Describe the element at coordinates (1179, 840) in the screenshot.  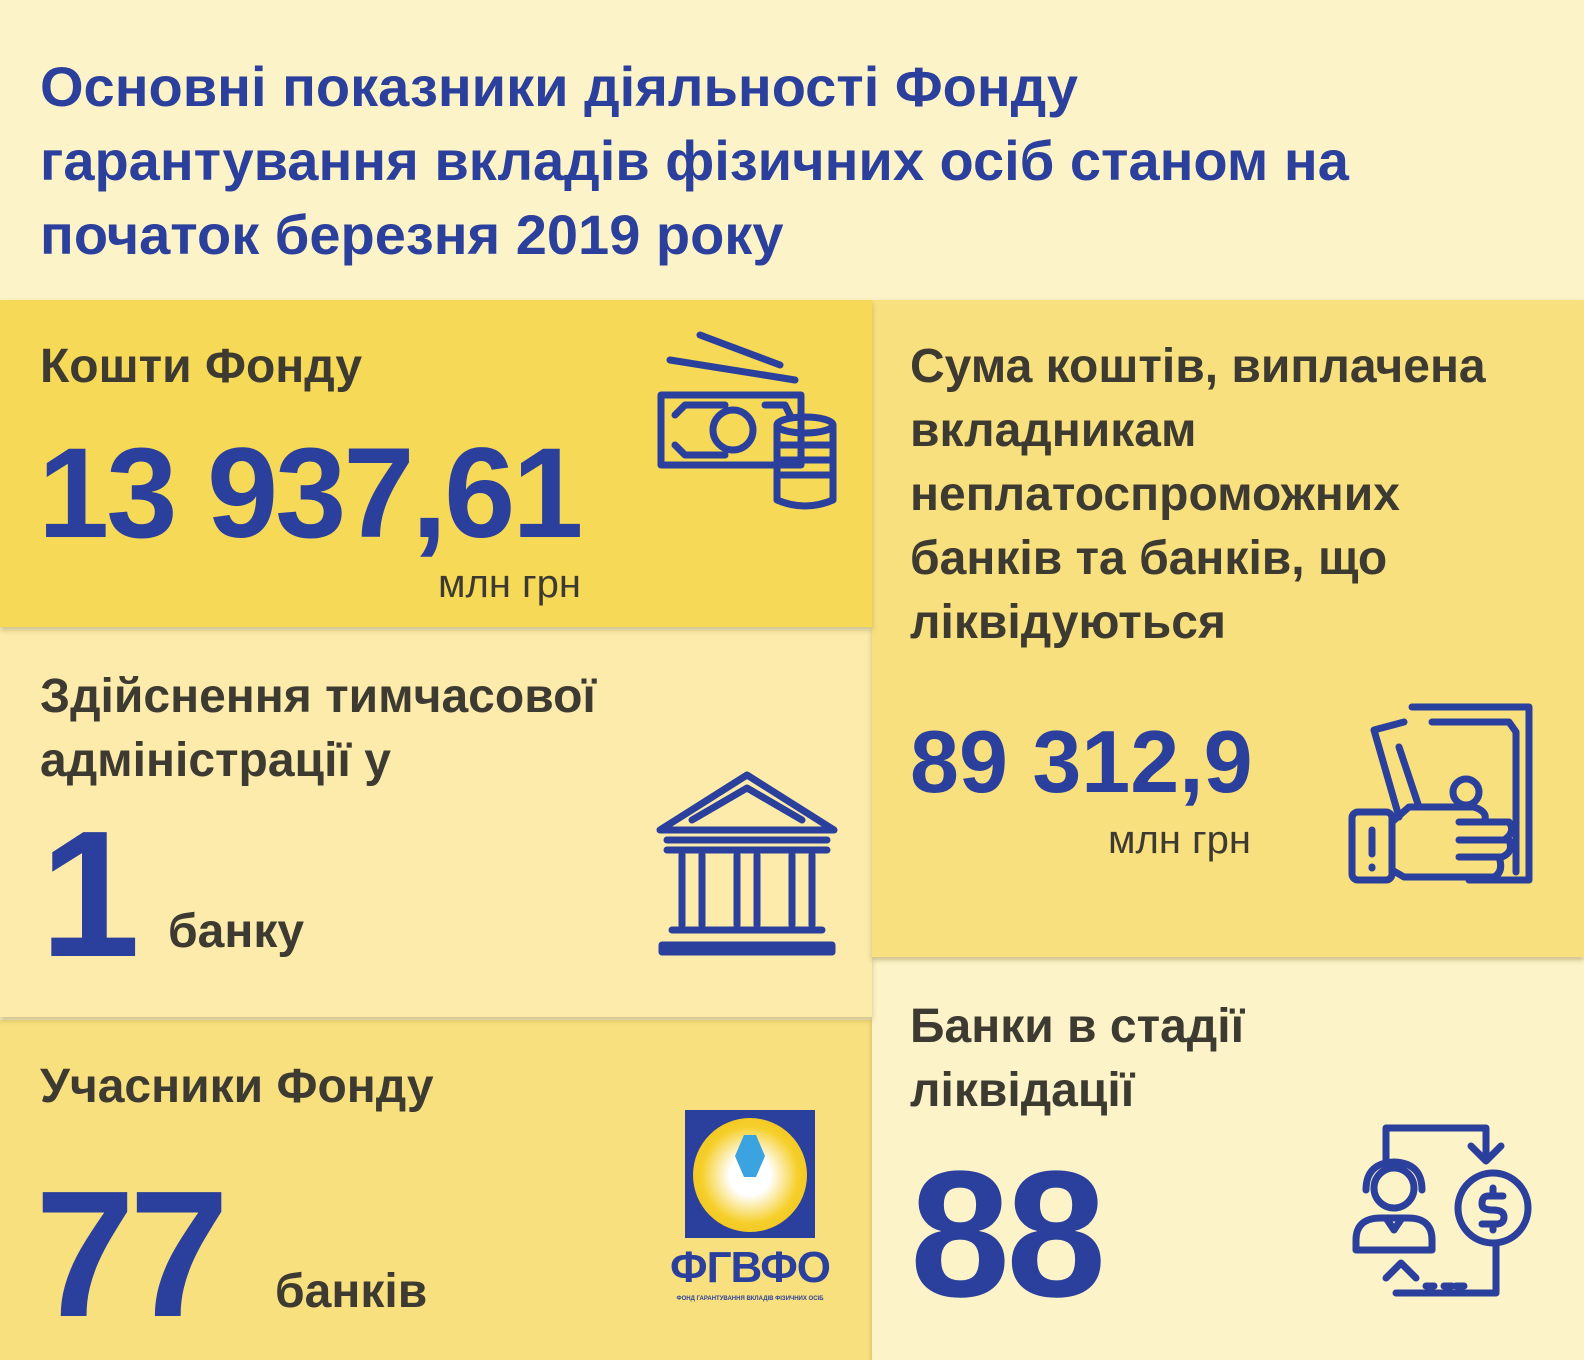
I see `paid-unit: млн грн` at that location.